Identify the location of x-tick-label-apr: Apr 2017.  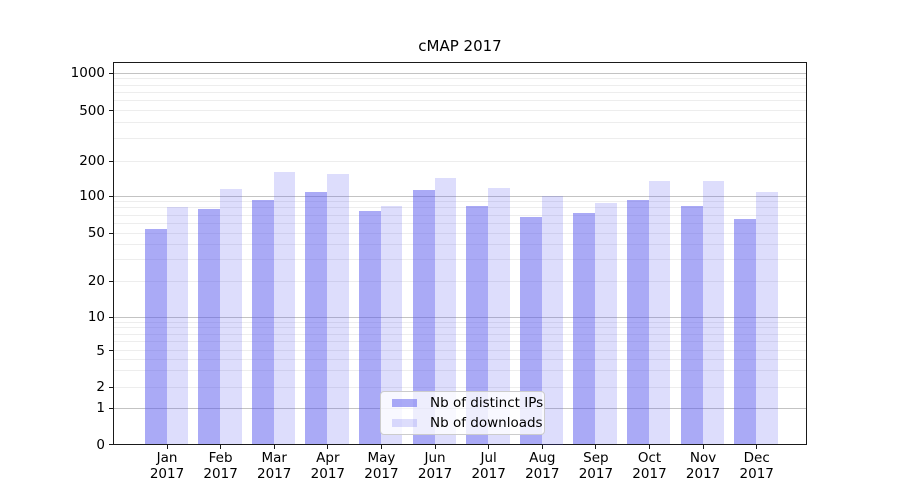
(328, 466).